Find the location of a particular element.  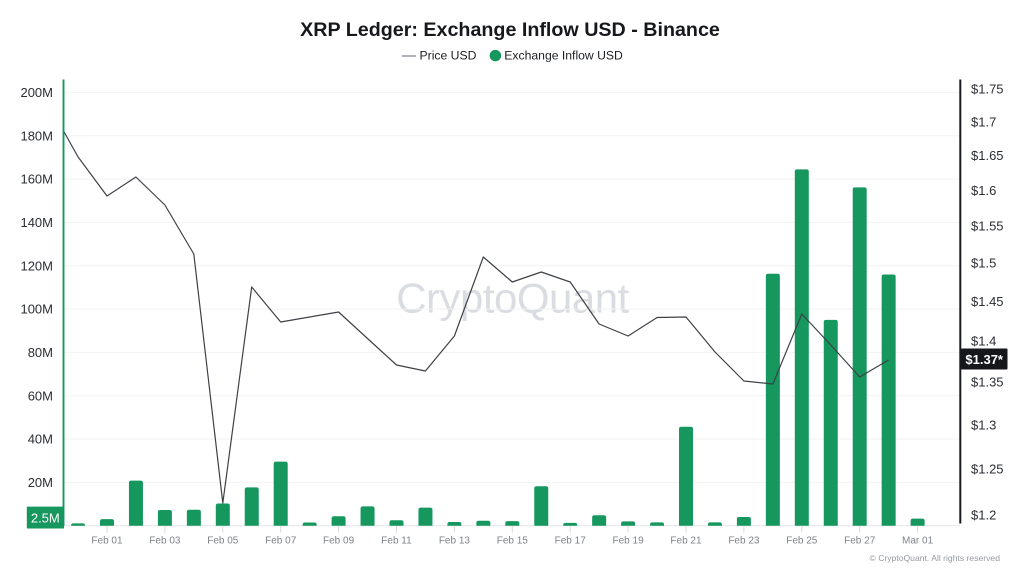

svg-text: $1.37* is located at coordinates (984, 359).